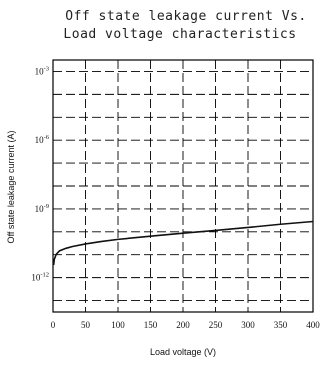  Describe the element at coordinates (42, 70) in the screenshot. I see `y-tick-label: 10⁻³` at that location.